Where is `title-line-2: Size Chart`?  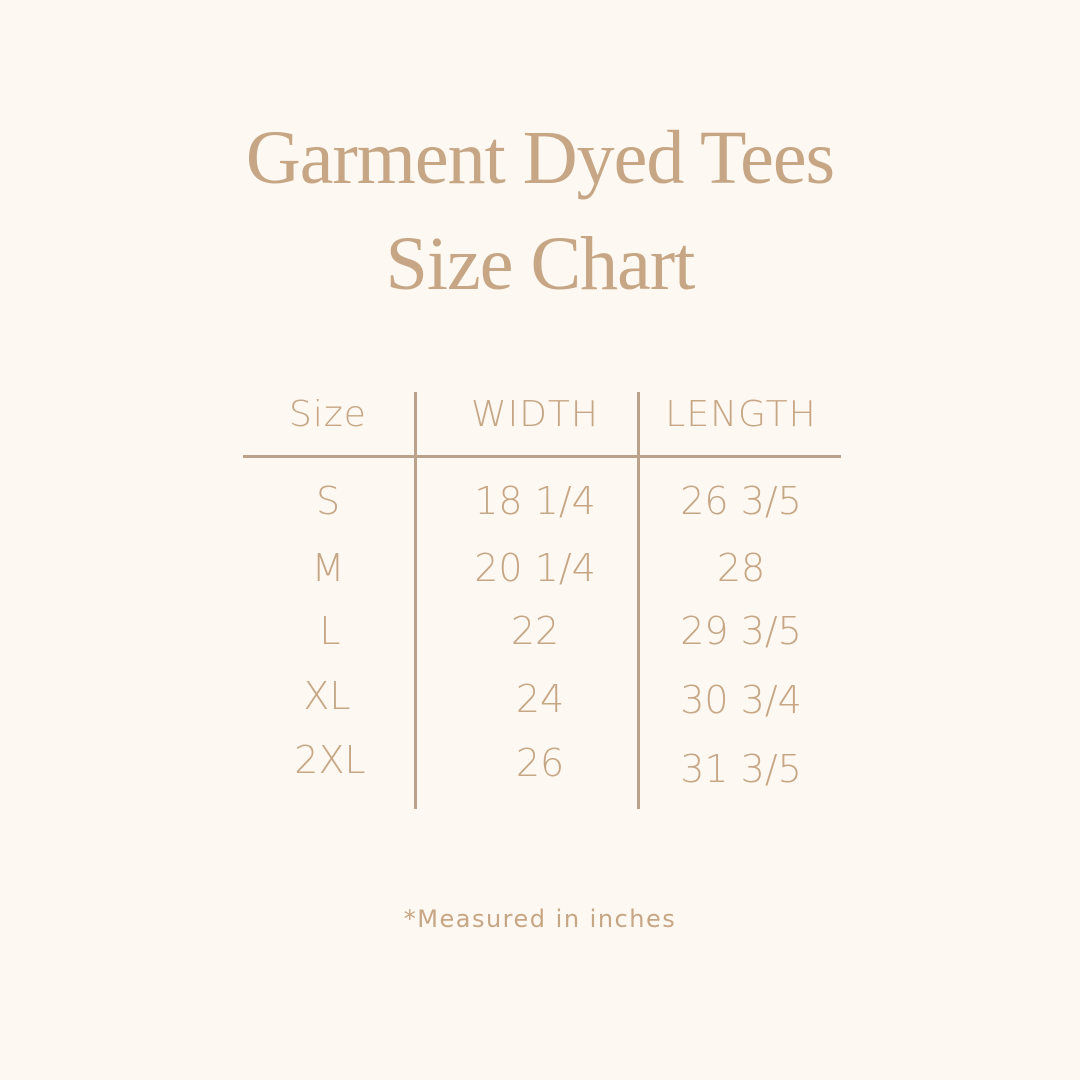 title-line-2: Size Chart is located at coordinates (540, 264).